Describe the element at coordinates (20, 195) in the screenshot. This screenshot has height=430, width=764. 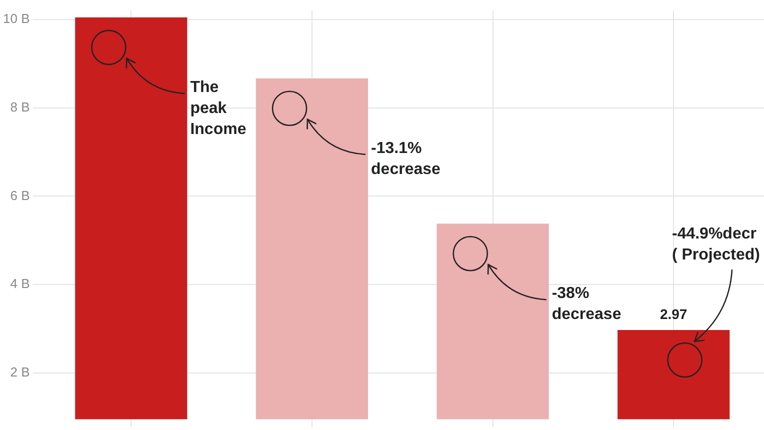
I see `y-tick-label: 6 B` at that location.